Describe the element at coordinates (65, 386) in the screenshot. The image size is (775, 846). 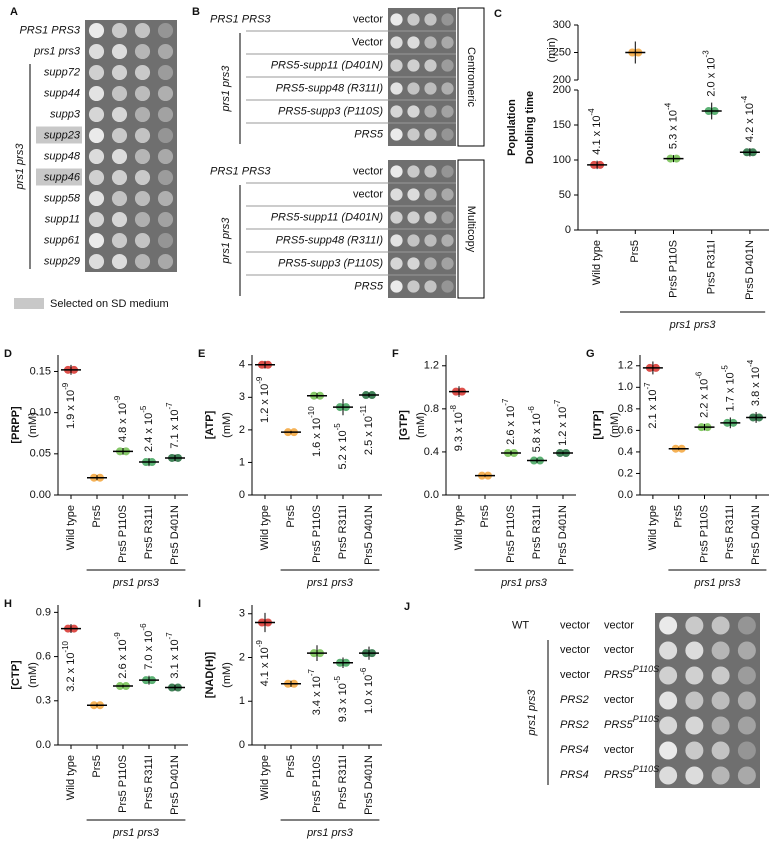
I see `p-value-sup: -9` at that location.